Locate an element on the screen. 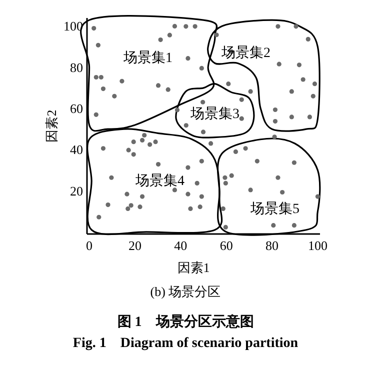 Image resolution: width=371 pixels, height=374 pixels. x-tick-label: 100 is located at coordinates (318, 245).